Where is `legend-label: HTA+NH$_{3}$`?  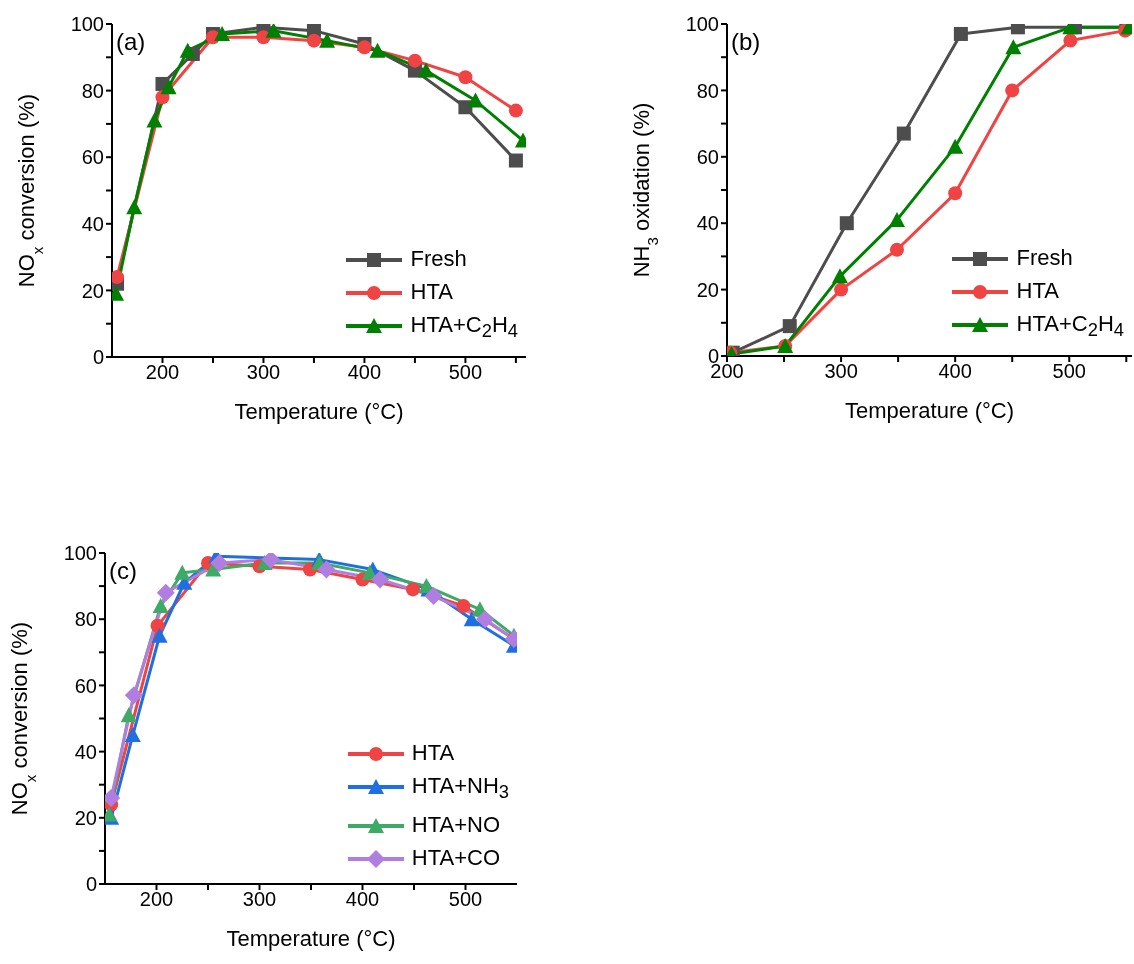
legend-label: HTA+NH$_{3}$ is located at coordinates (460, 787).